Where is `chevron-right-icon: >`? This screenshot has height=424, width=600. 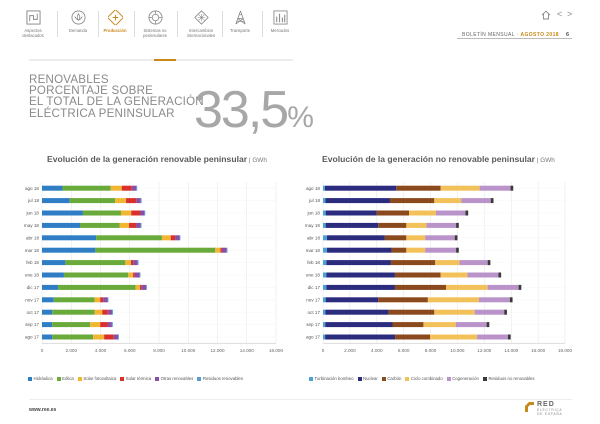 chevron-right-icon: > is located at coordinates (570, 14).